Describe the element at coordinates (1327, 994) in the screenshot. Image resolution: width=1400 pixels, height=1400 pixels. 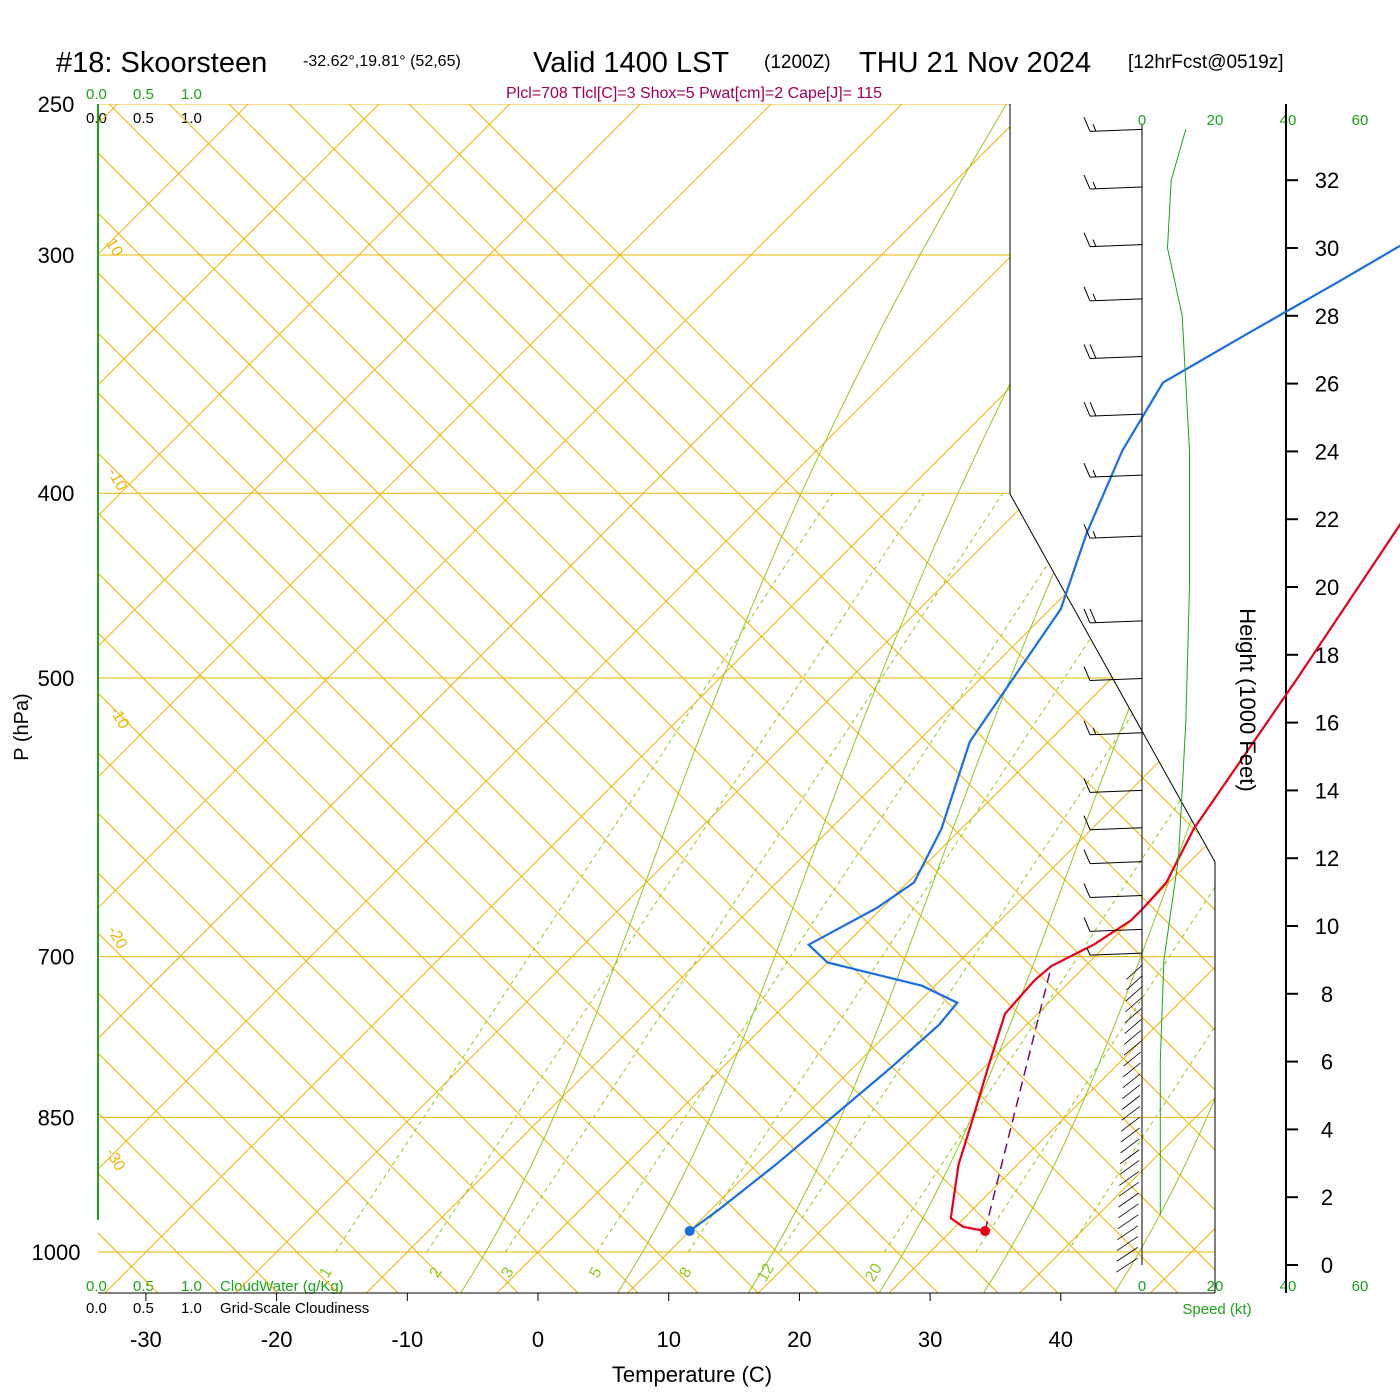
I see `height-tick-label: 8` at that location.